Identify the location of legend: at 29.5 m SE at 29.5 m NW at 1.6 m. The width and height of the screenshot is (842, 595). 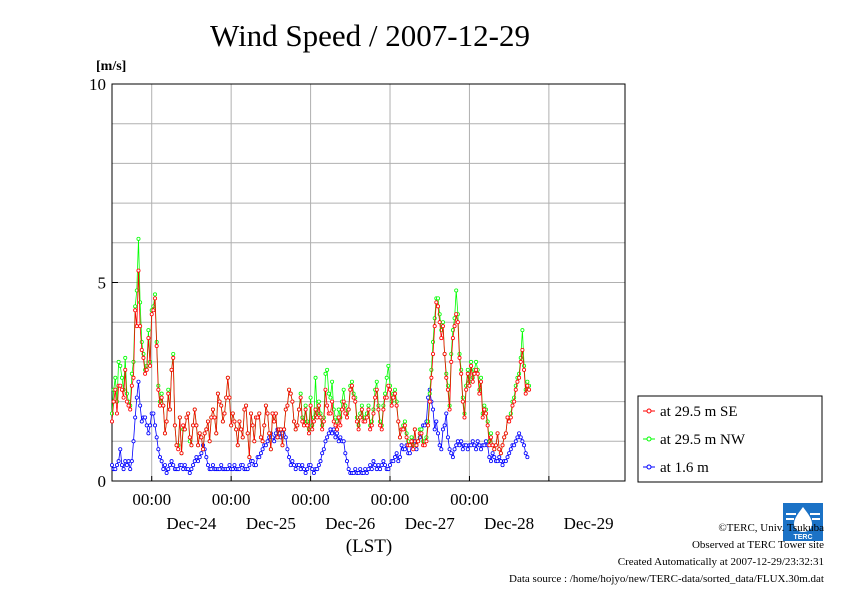
(730, 439).